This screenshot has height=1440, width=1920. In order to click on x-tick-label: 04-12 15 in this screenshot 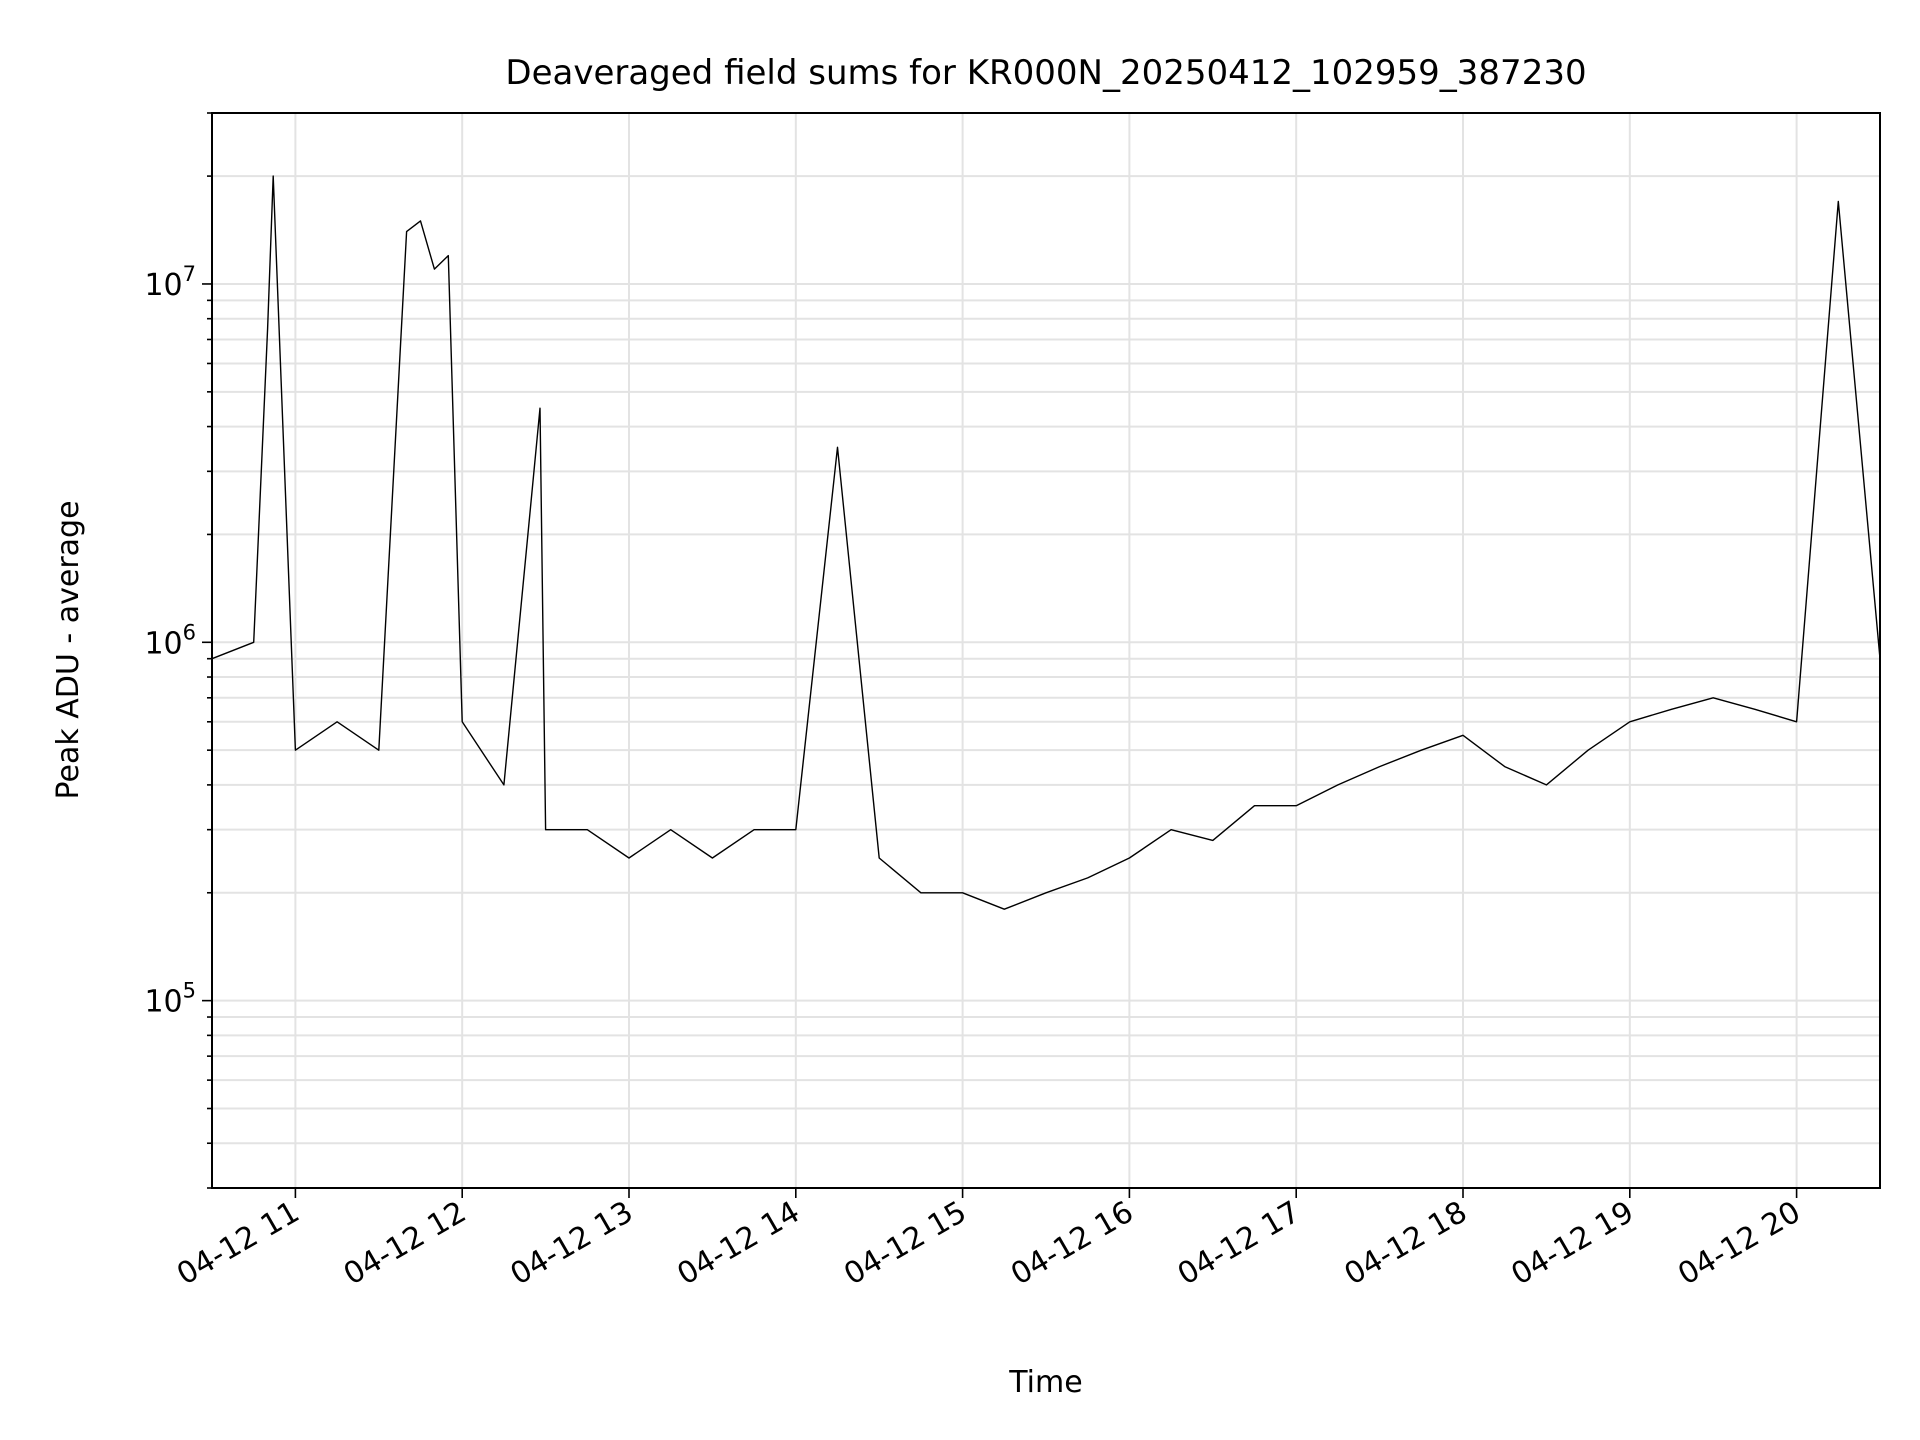, I will do `click(905, 1244)`.